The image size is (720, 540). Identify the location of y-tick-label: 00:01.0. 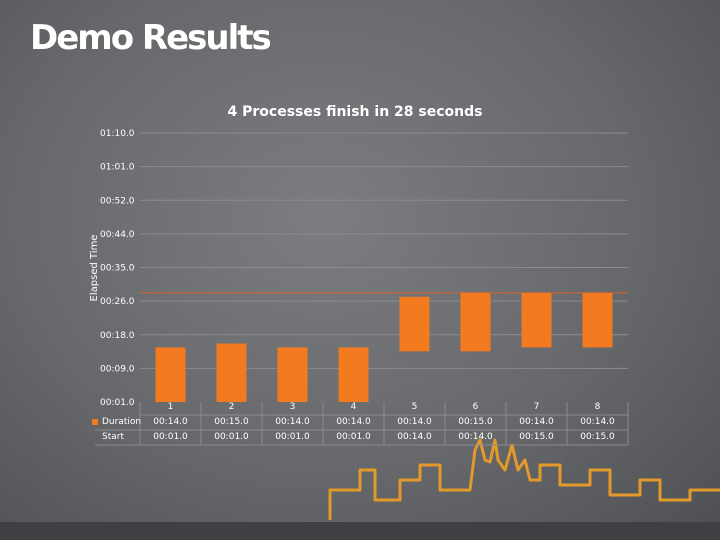
(117, 403).